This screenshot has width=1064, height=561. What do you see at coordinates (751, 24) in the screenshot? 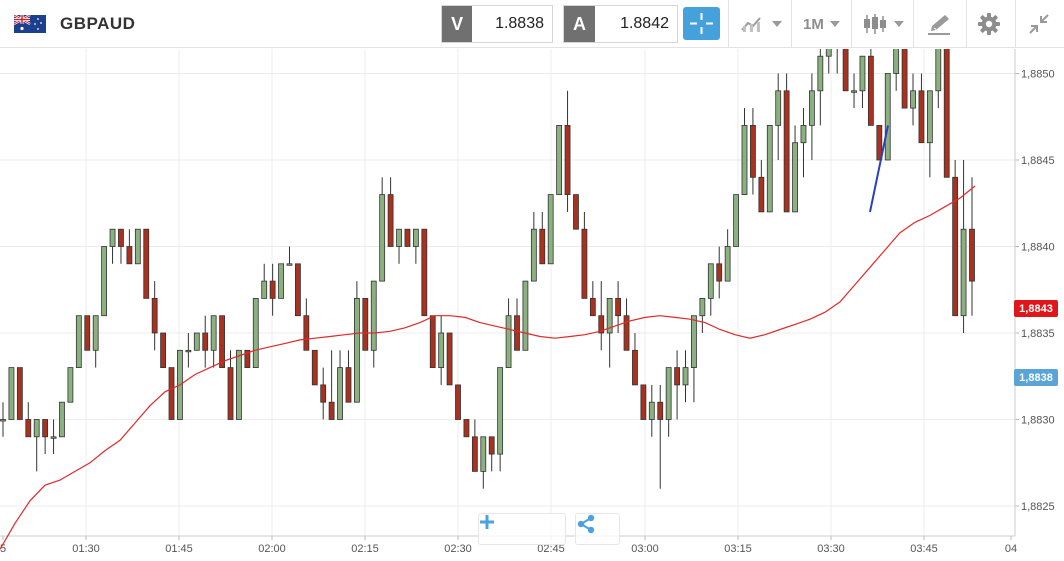
I see `chart-type-icon` at bounding box center [751, 24].